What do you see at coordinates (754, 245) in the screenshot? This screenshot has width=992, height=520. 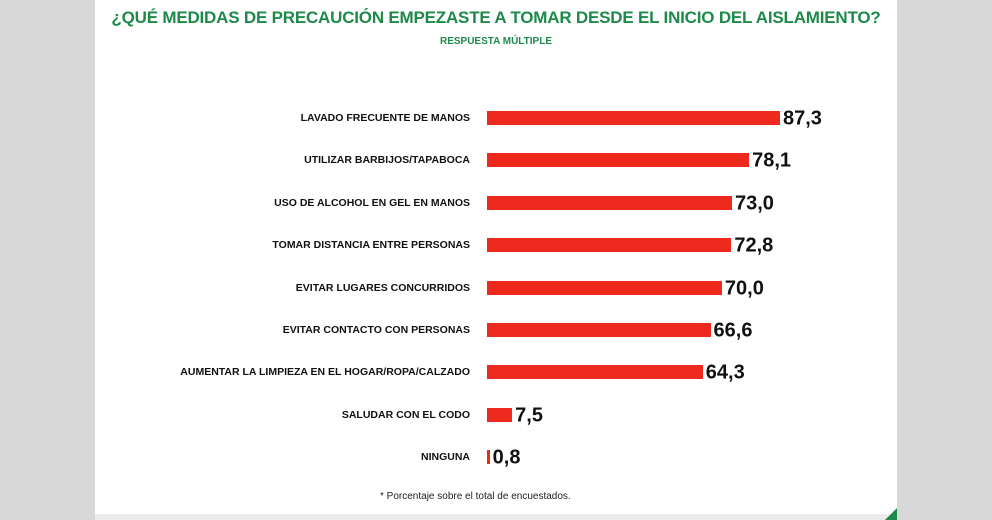 I see `value-label: 72,8` at bounding box center [754, 245].